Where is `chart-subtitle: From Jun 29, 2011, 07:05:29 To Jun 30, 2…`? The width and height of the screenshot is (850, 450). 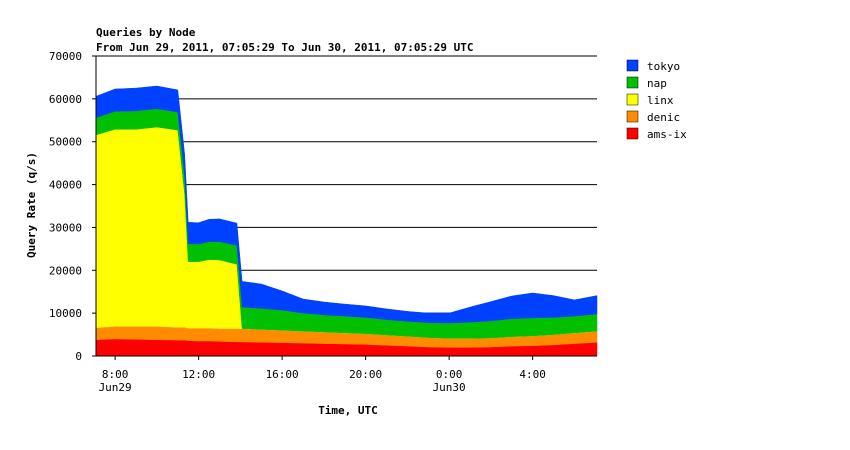
chart-subtitle: From Jun 29, 2011, 07:05:29 To Jun 30, 2… is located at coordinates (285, 47).